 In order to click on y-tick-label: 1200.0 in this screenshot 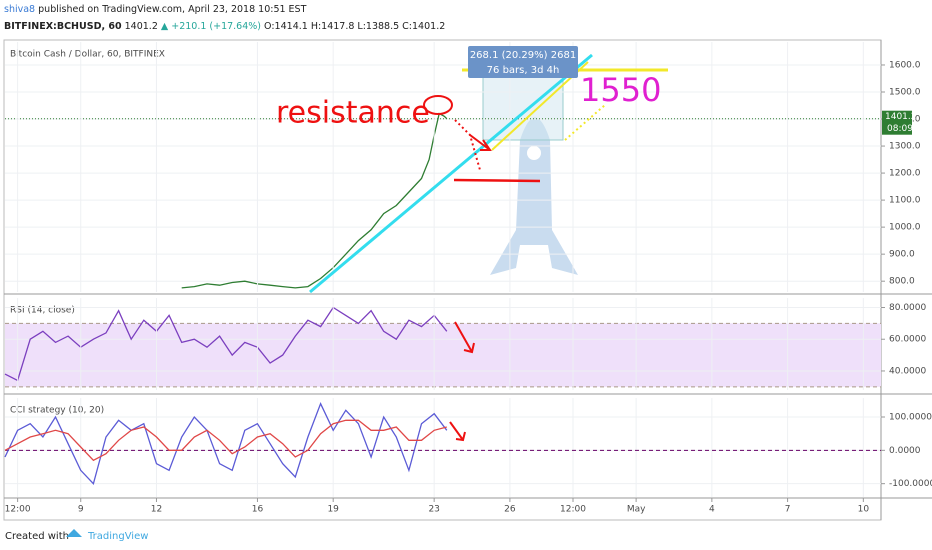, I will do `click(905, 174)`.